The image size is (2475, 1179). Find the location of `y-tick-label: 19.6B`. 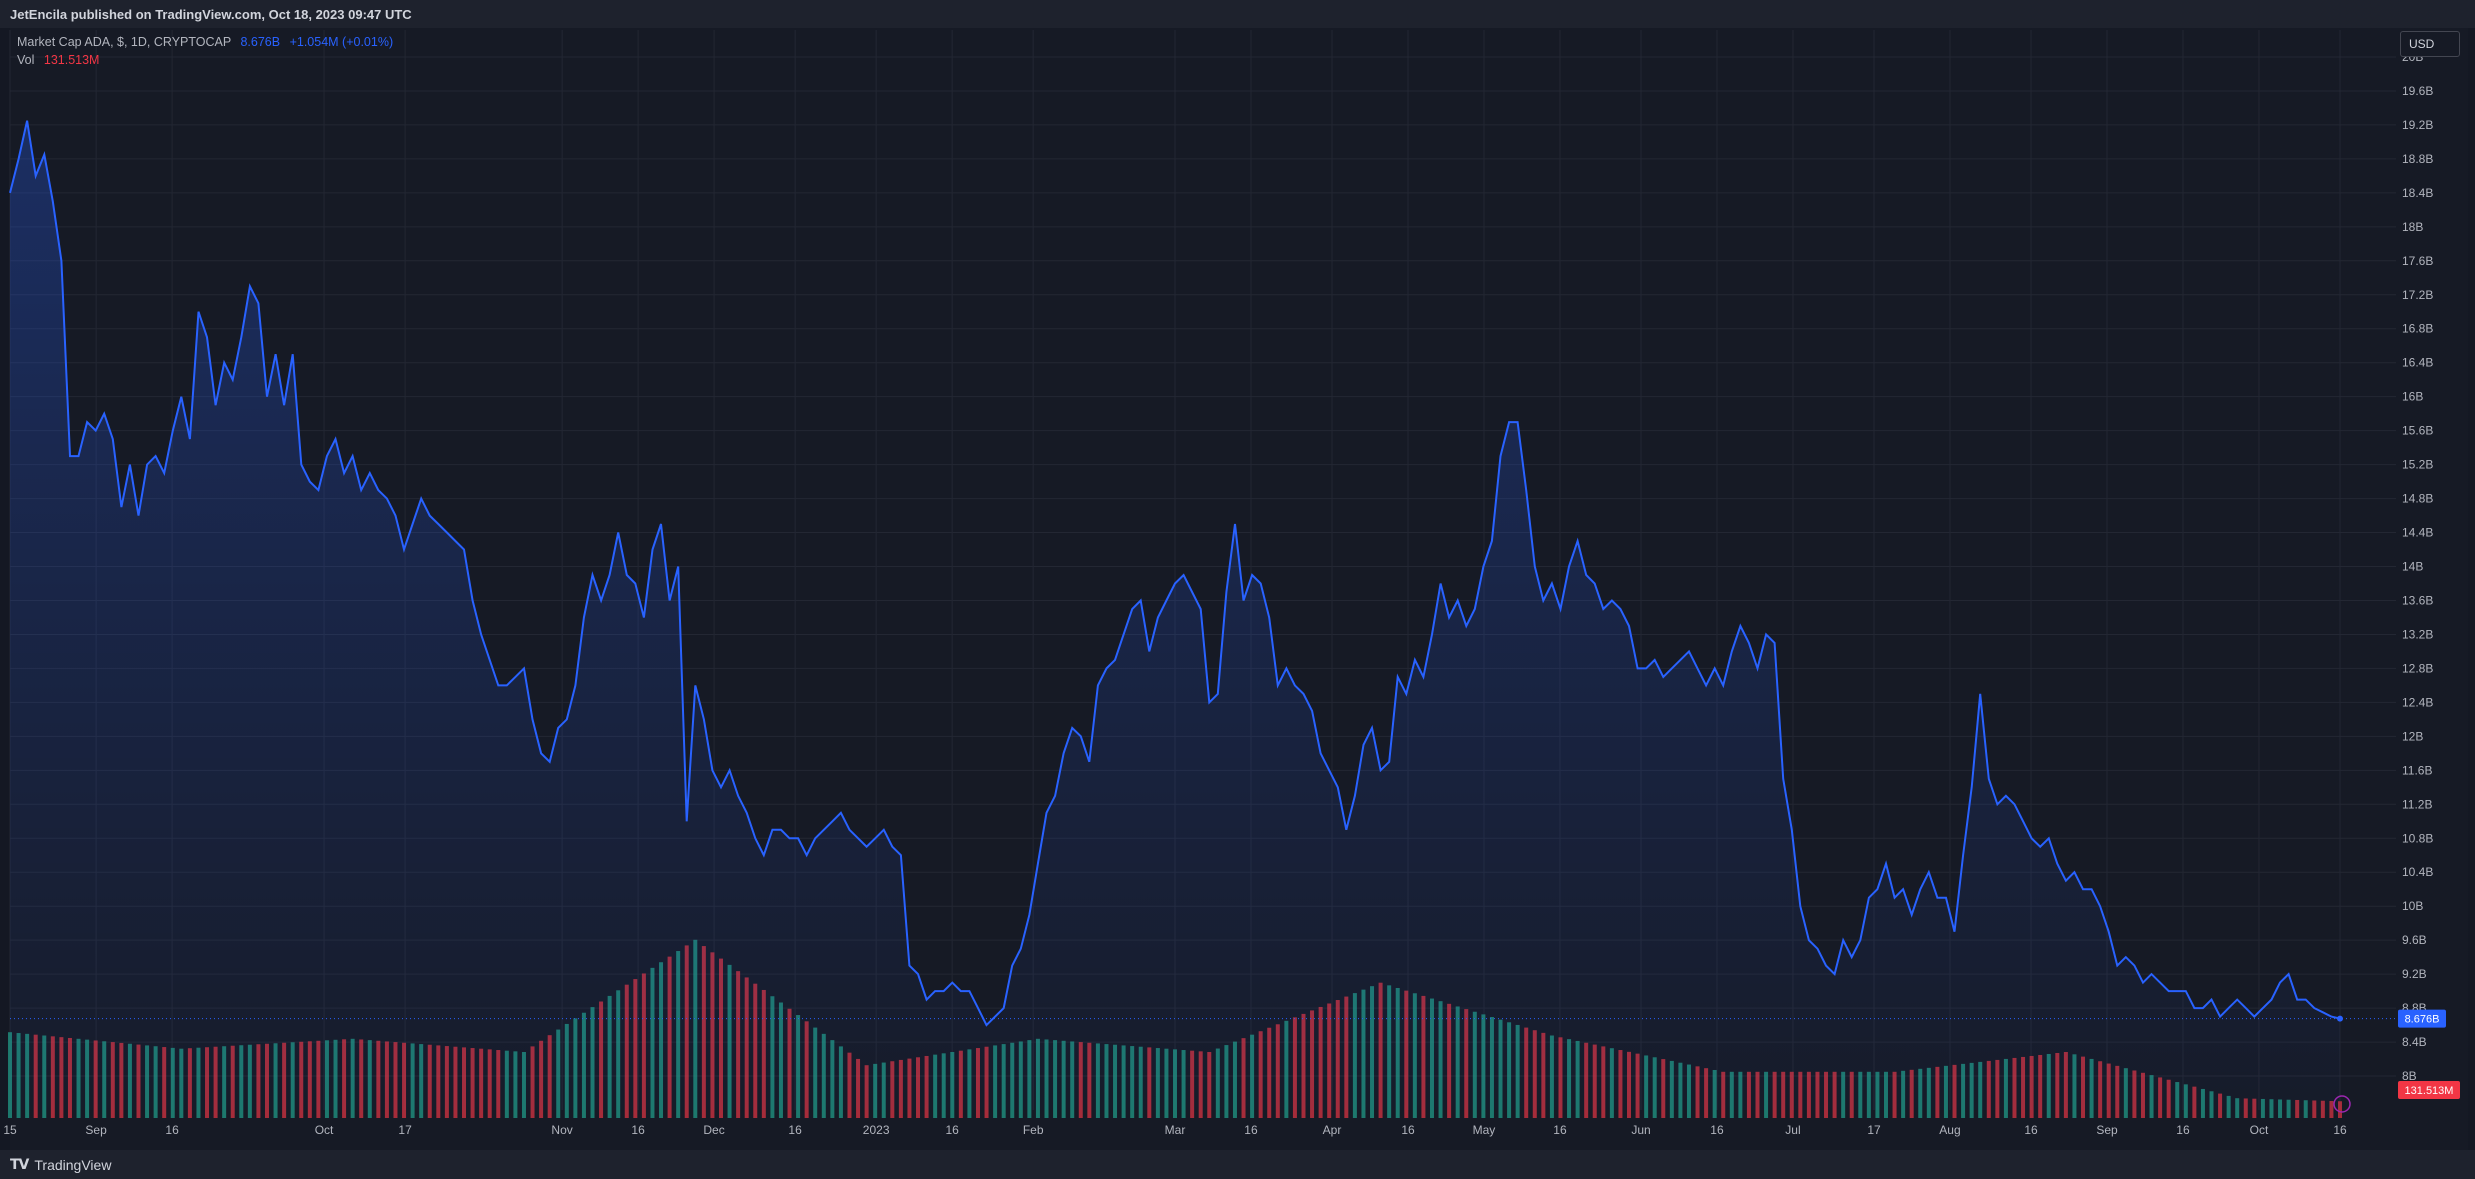

y-tick-label: 19.6B is located at coordinates (2417, 91).